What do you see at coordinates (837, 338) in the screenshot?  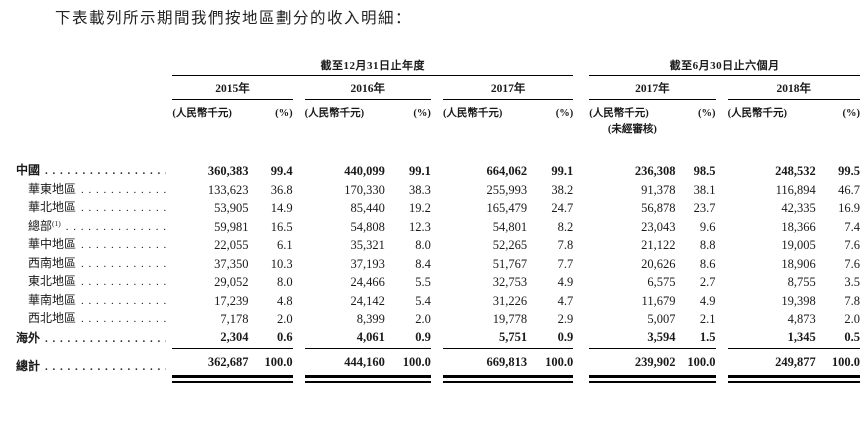 I see `percent-cell: 0.5` at bounding box center [837, 338].